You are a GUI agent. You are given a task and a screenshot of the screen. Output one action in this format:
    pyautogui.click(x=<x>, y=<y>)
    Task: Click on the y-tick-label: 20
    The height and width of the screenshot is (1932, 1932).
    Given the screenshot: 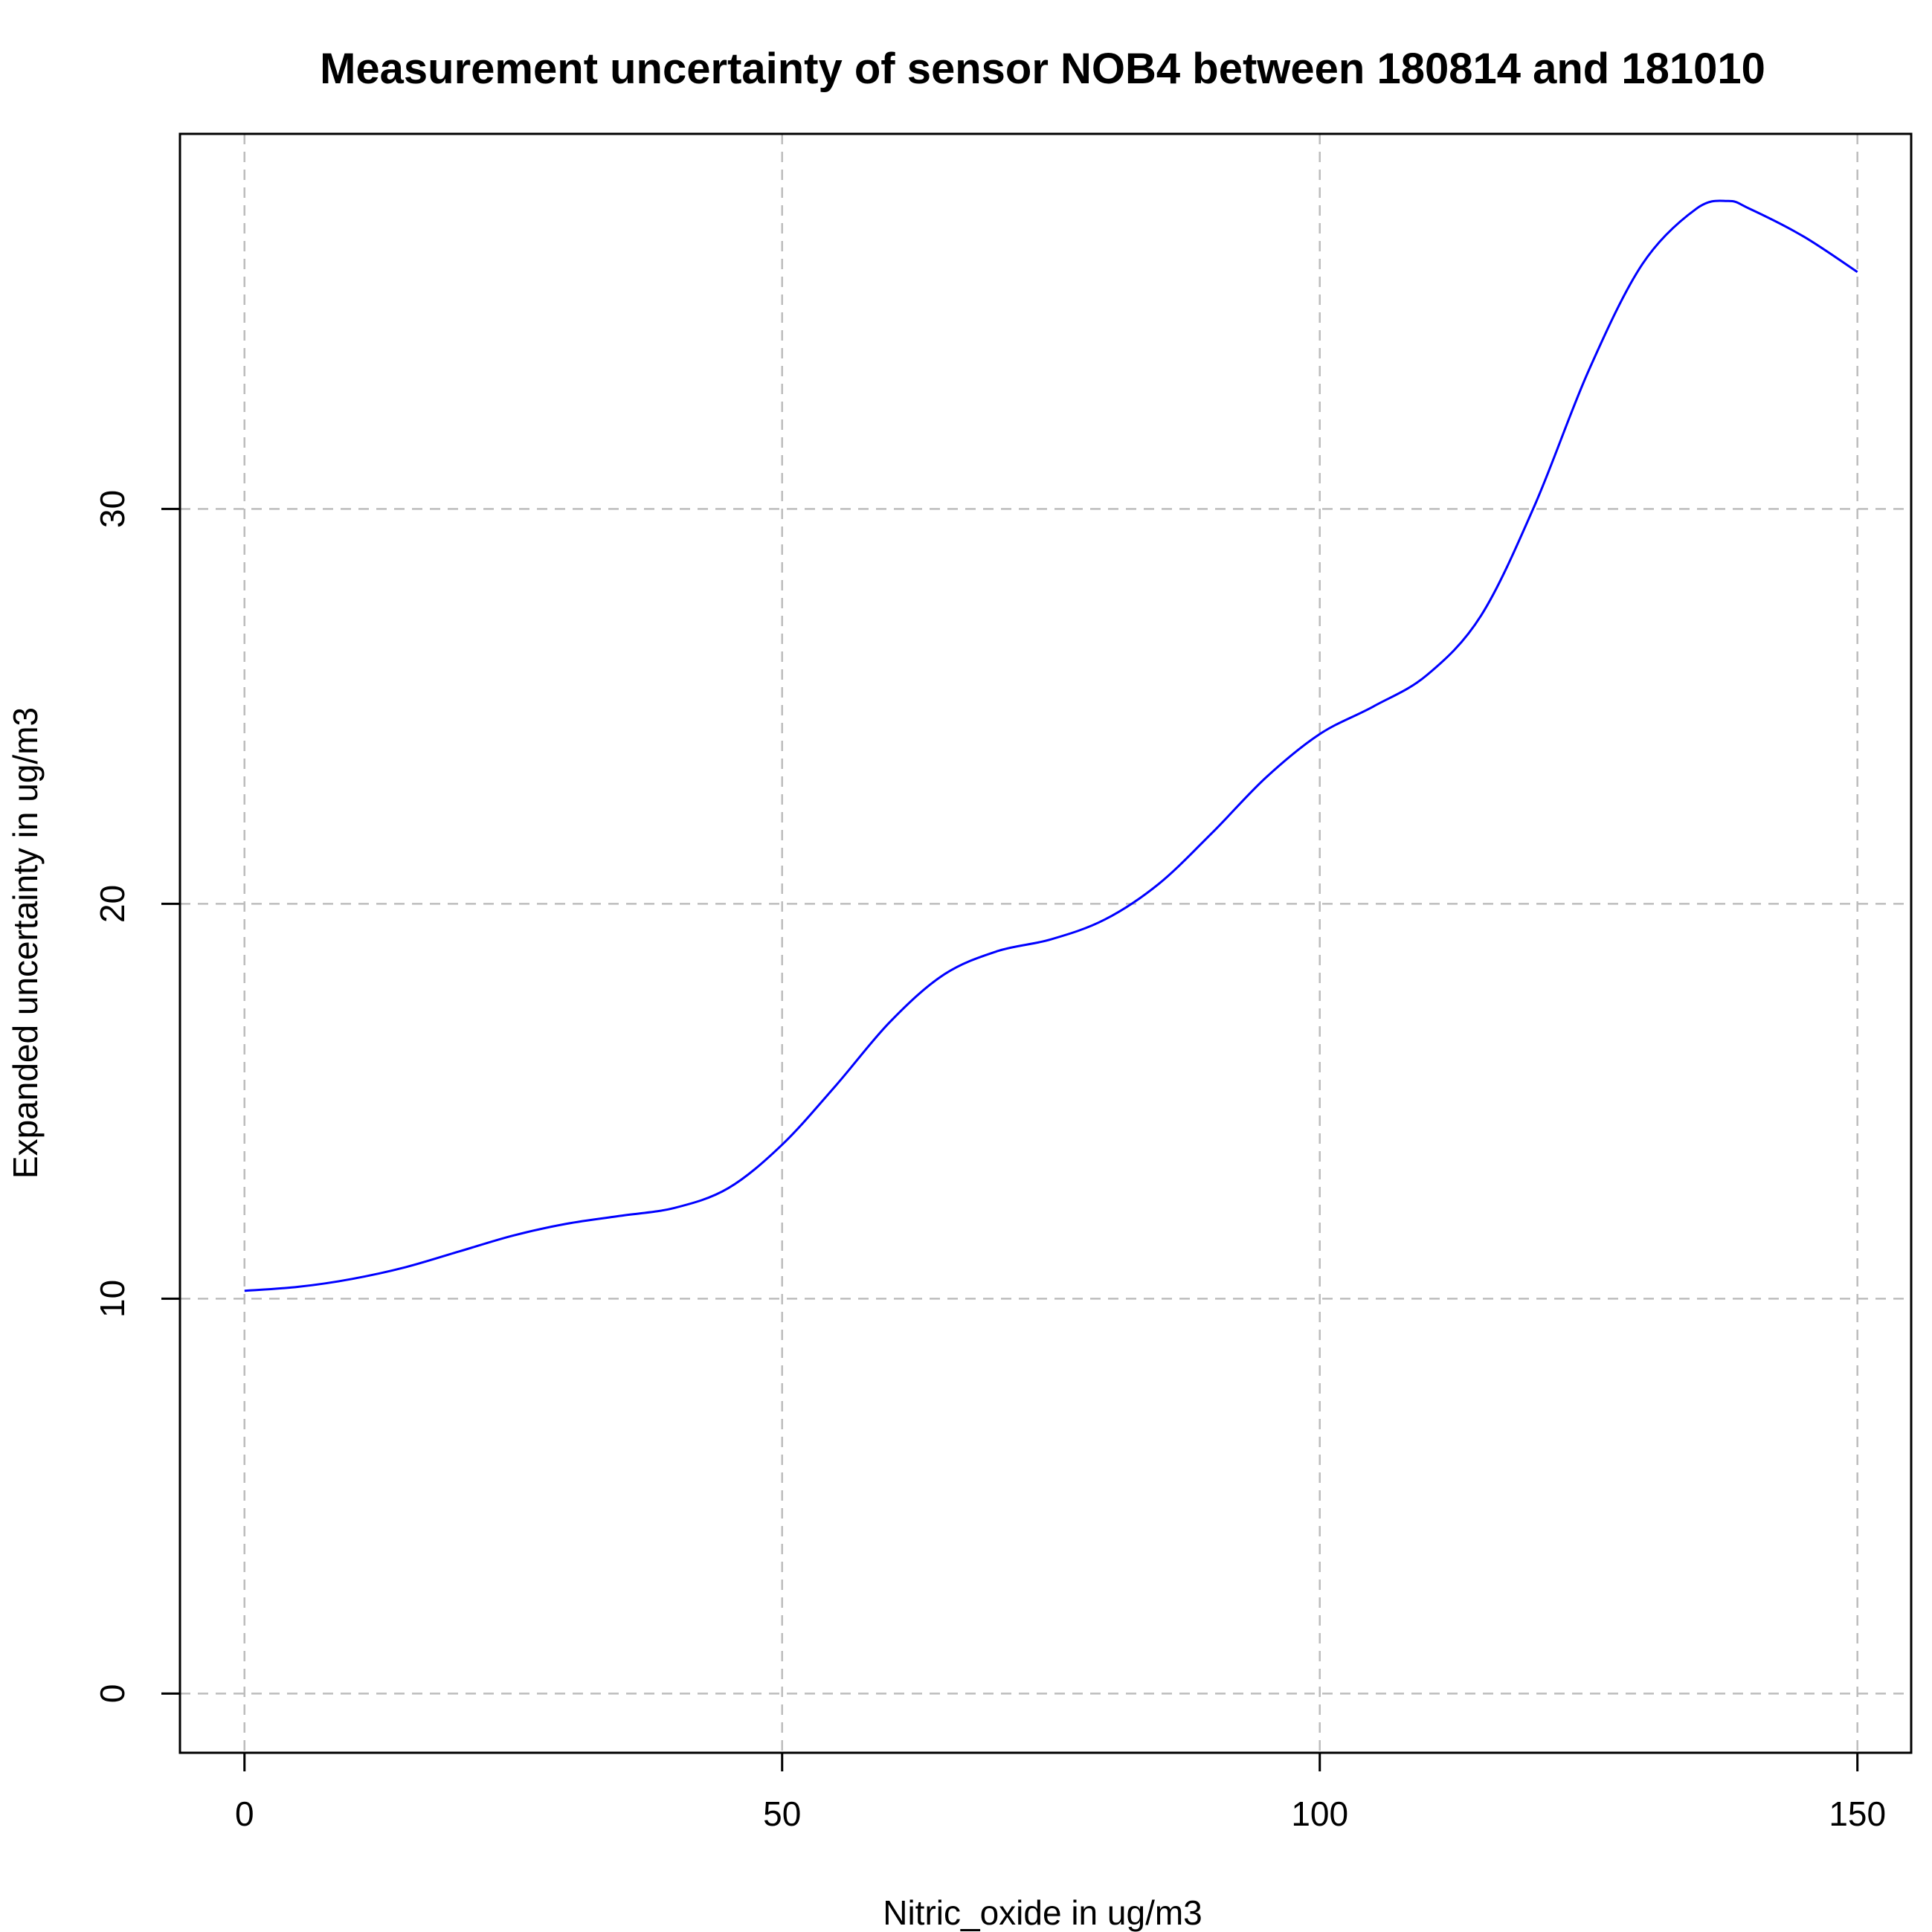 What is the action you would take?
    pyautogui.click(x=112, y=904)
    